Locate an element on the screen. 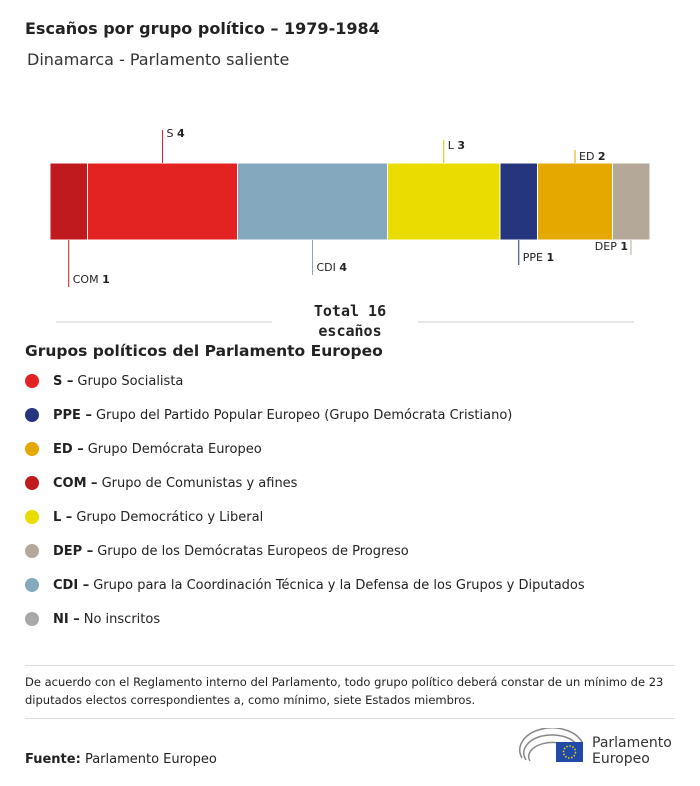 The image size is (700, 786). segment-label: COM 1 is located at coordinates (91, 279).